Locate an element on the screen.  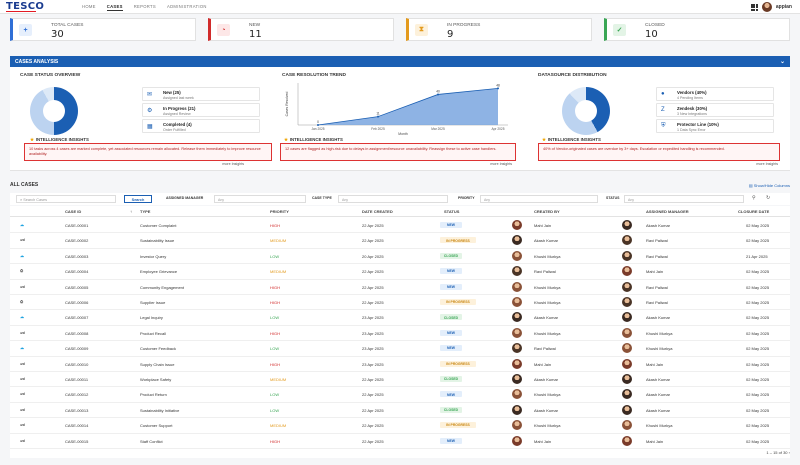
col-closure-date: Closure Date is located at coordinates (754, 211).